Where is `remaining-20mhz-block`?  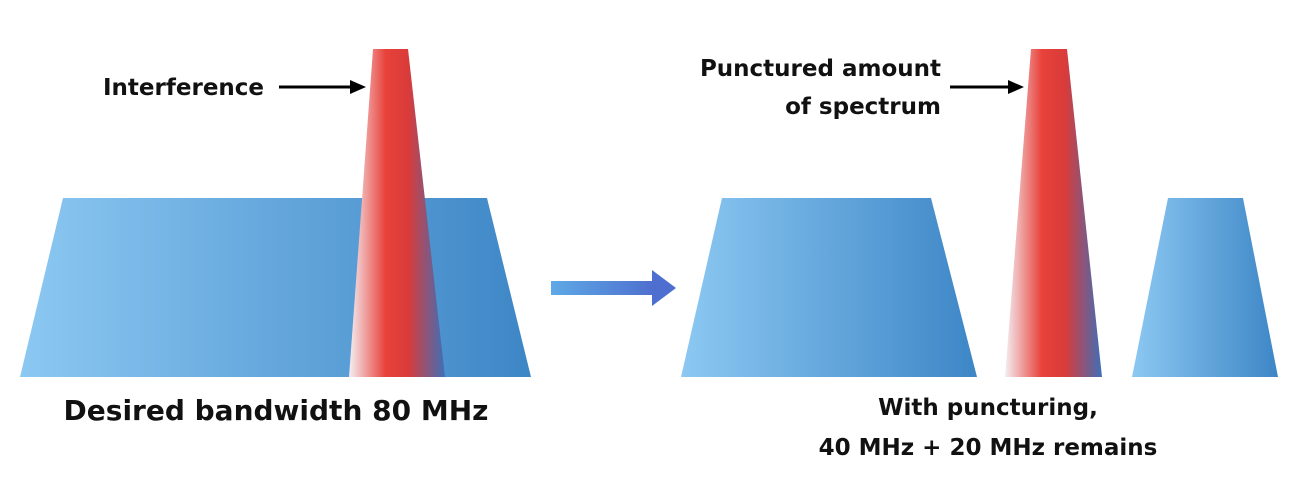 remaining-20mhz-block is located at coordinates (1205, 287).